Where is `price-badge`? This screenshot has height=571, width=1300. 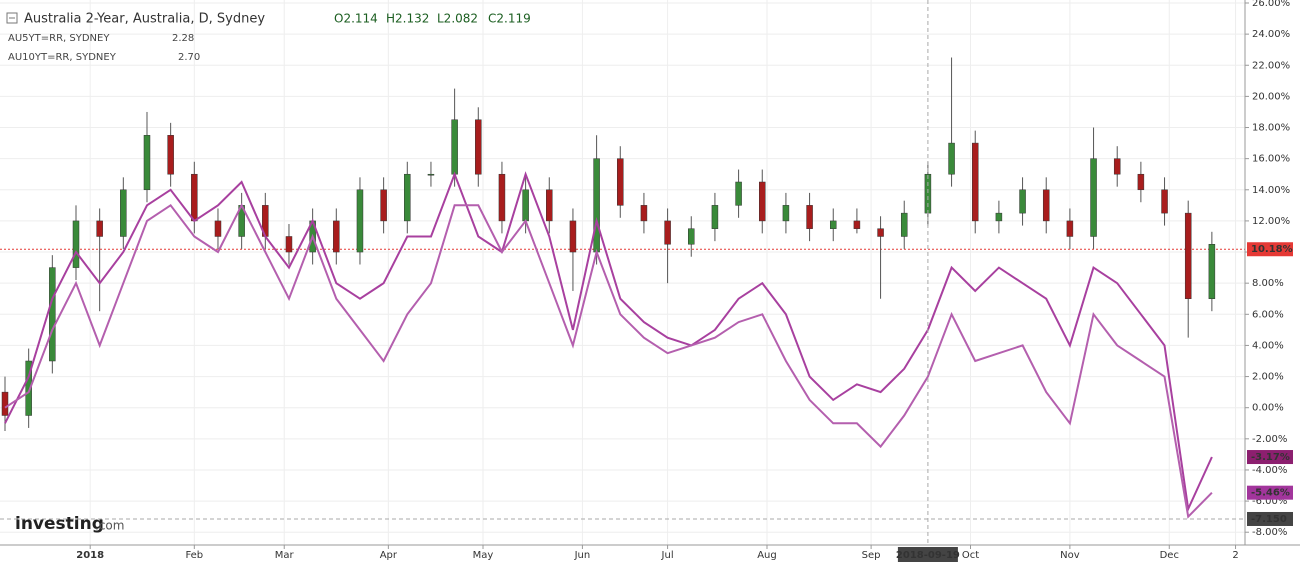
price-badge is located at coordinates (1270, 249).